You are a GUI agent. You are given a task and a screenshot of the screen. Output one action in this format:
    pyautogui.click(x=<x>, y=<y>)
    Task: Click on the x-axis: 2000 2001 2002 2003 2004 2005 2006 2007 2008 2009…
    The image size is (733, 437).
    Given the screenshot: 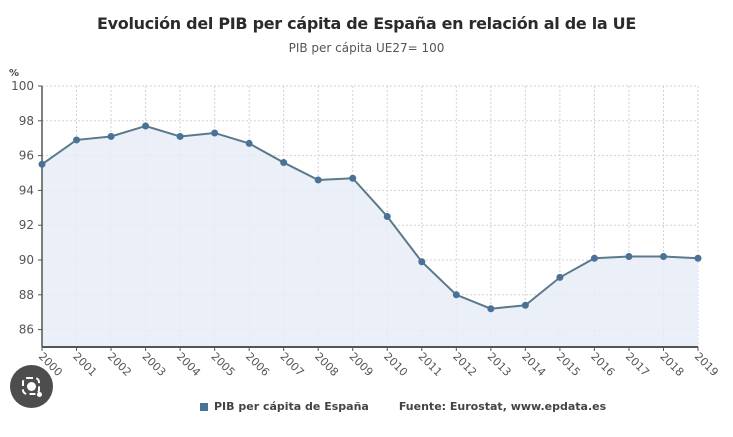 What is the action you would take?
    pyautogui.click(x=378, y=362)
    